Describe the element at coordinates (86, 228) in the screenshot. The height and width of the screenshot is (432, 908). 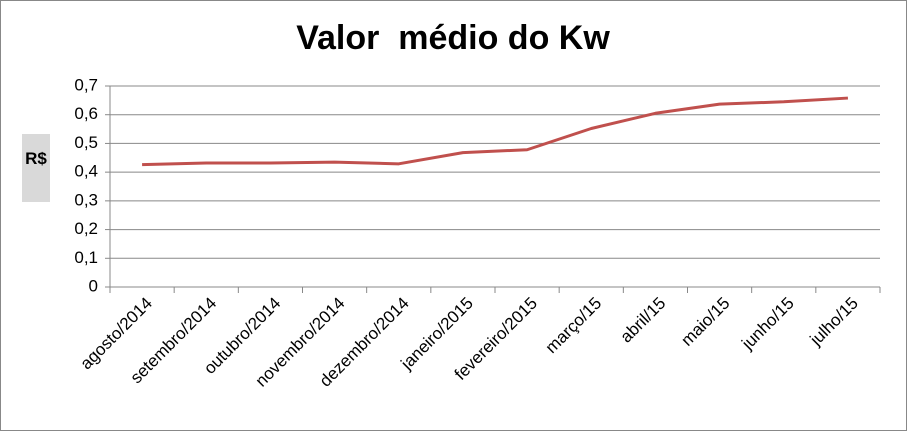
I see `y-tick-label: 0,2` at that location.